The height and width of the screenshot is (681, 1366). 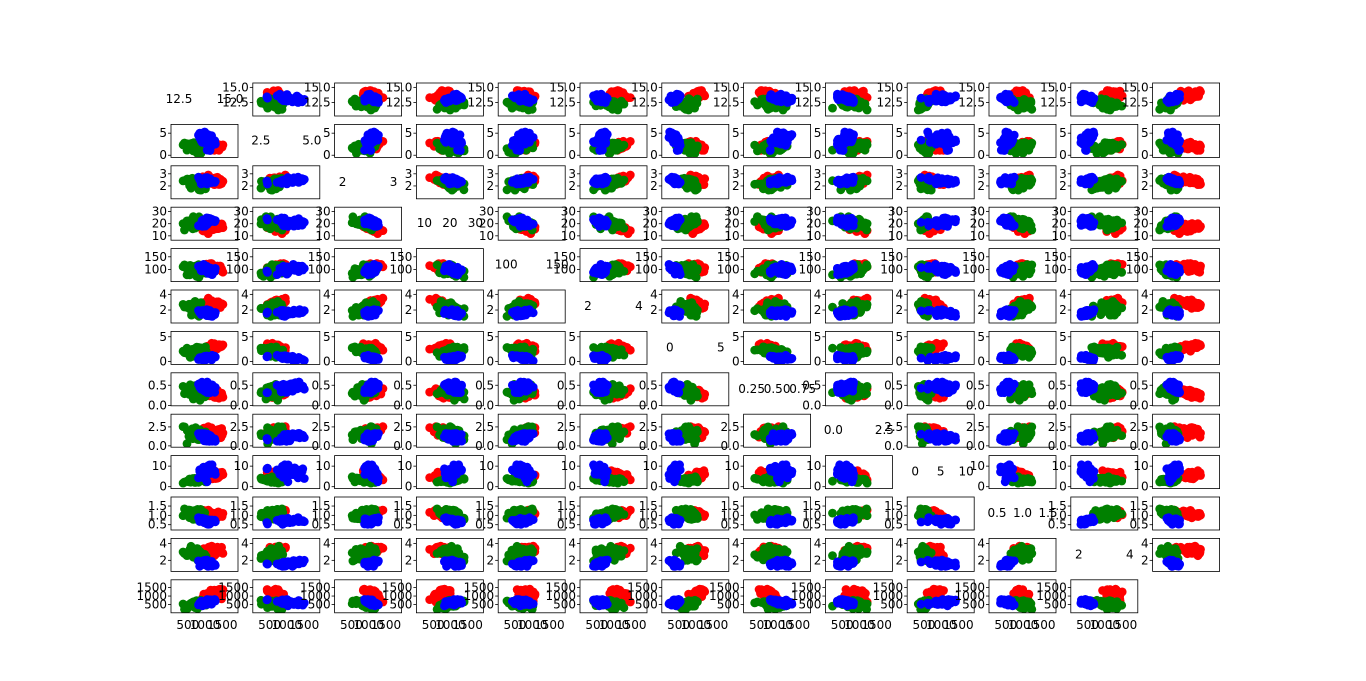 I want to click on panel-1-6: 05, so click(x=689, y=143).